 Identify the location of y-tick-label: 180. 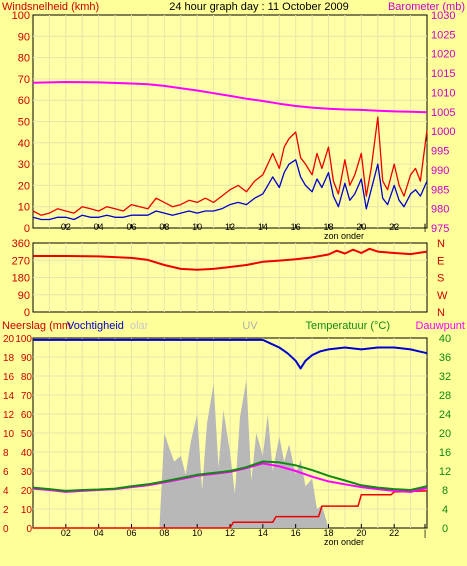
(21, 279).